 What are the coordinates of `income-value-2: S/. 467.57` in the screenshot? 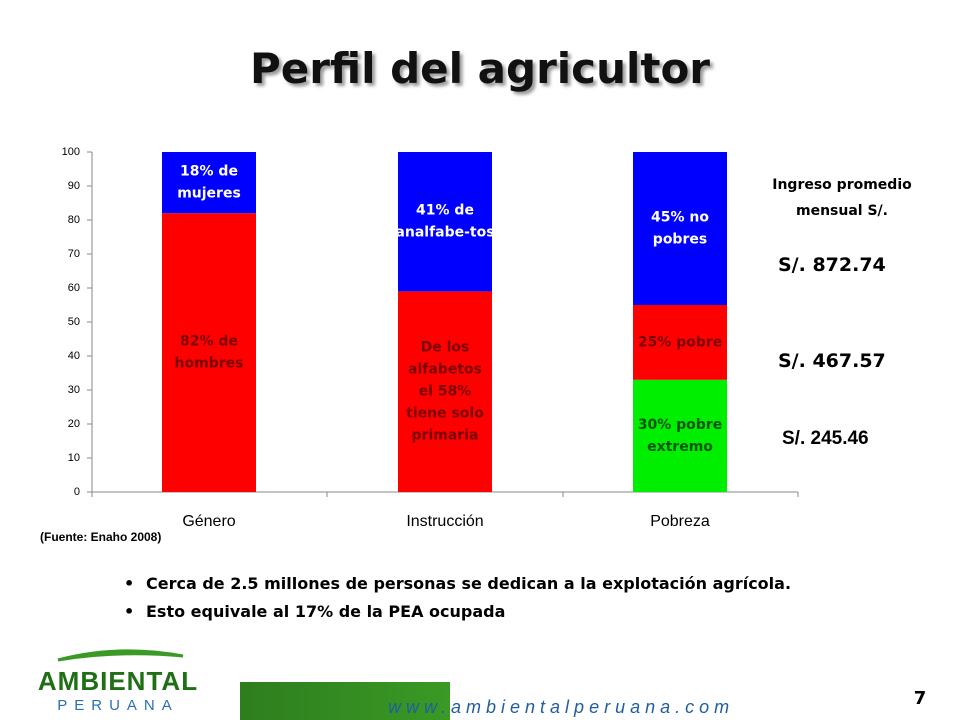 It's located at (832, 361).